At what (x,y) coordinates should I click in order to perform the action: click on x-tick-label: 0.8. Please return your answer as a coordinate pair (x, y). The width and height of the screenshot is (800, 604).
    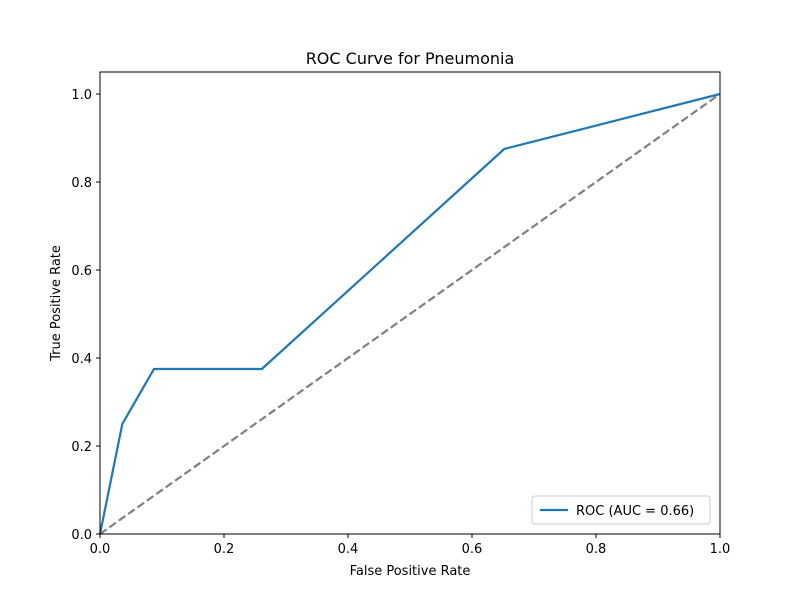
    Looking at the image, I should click on (596, 549).